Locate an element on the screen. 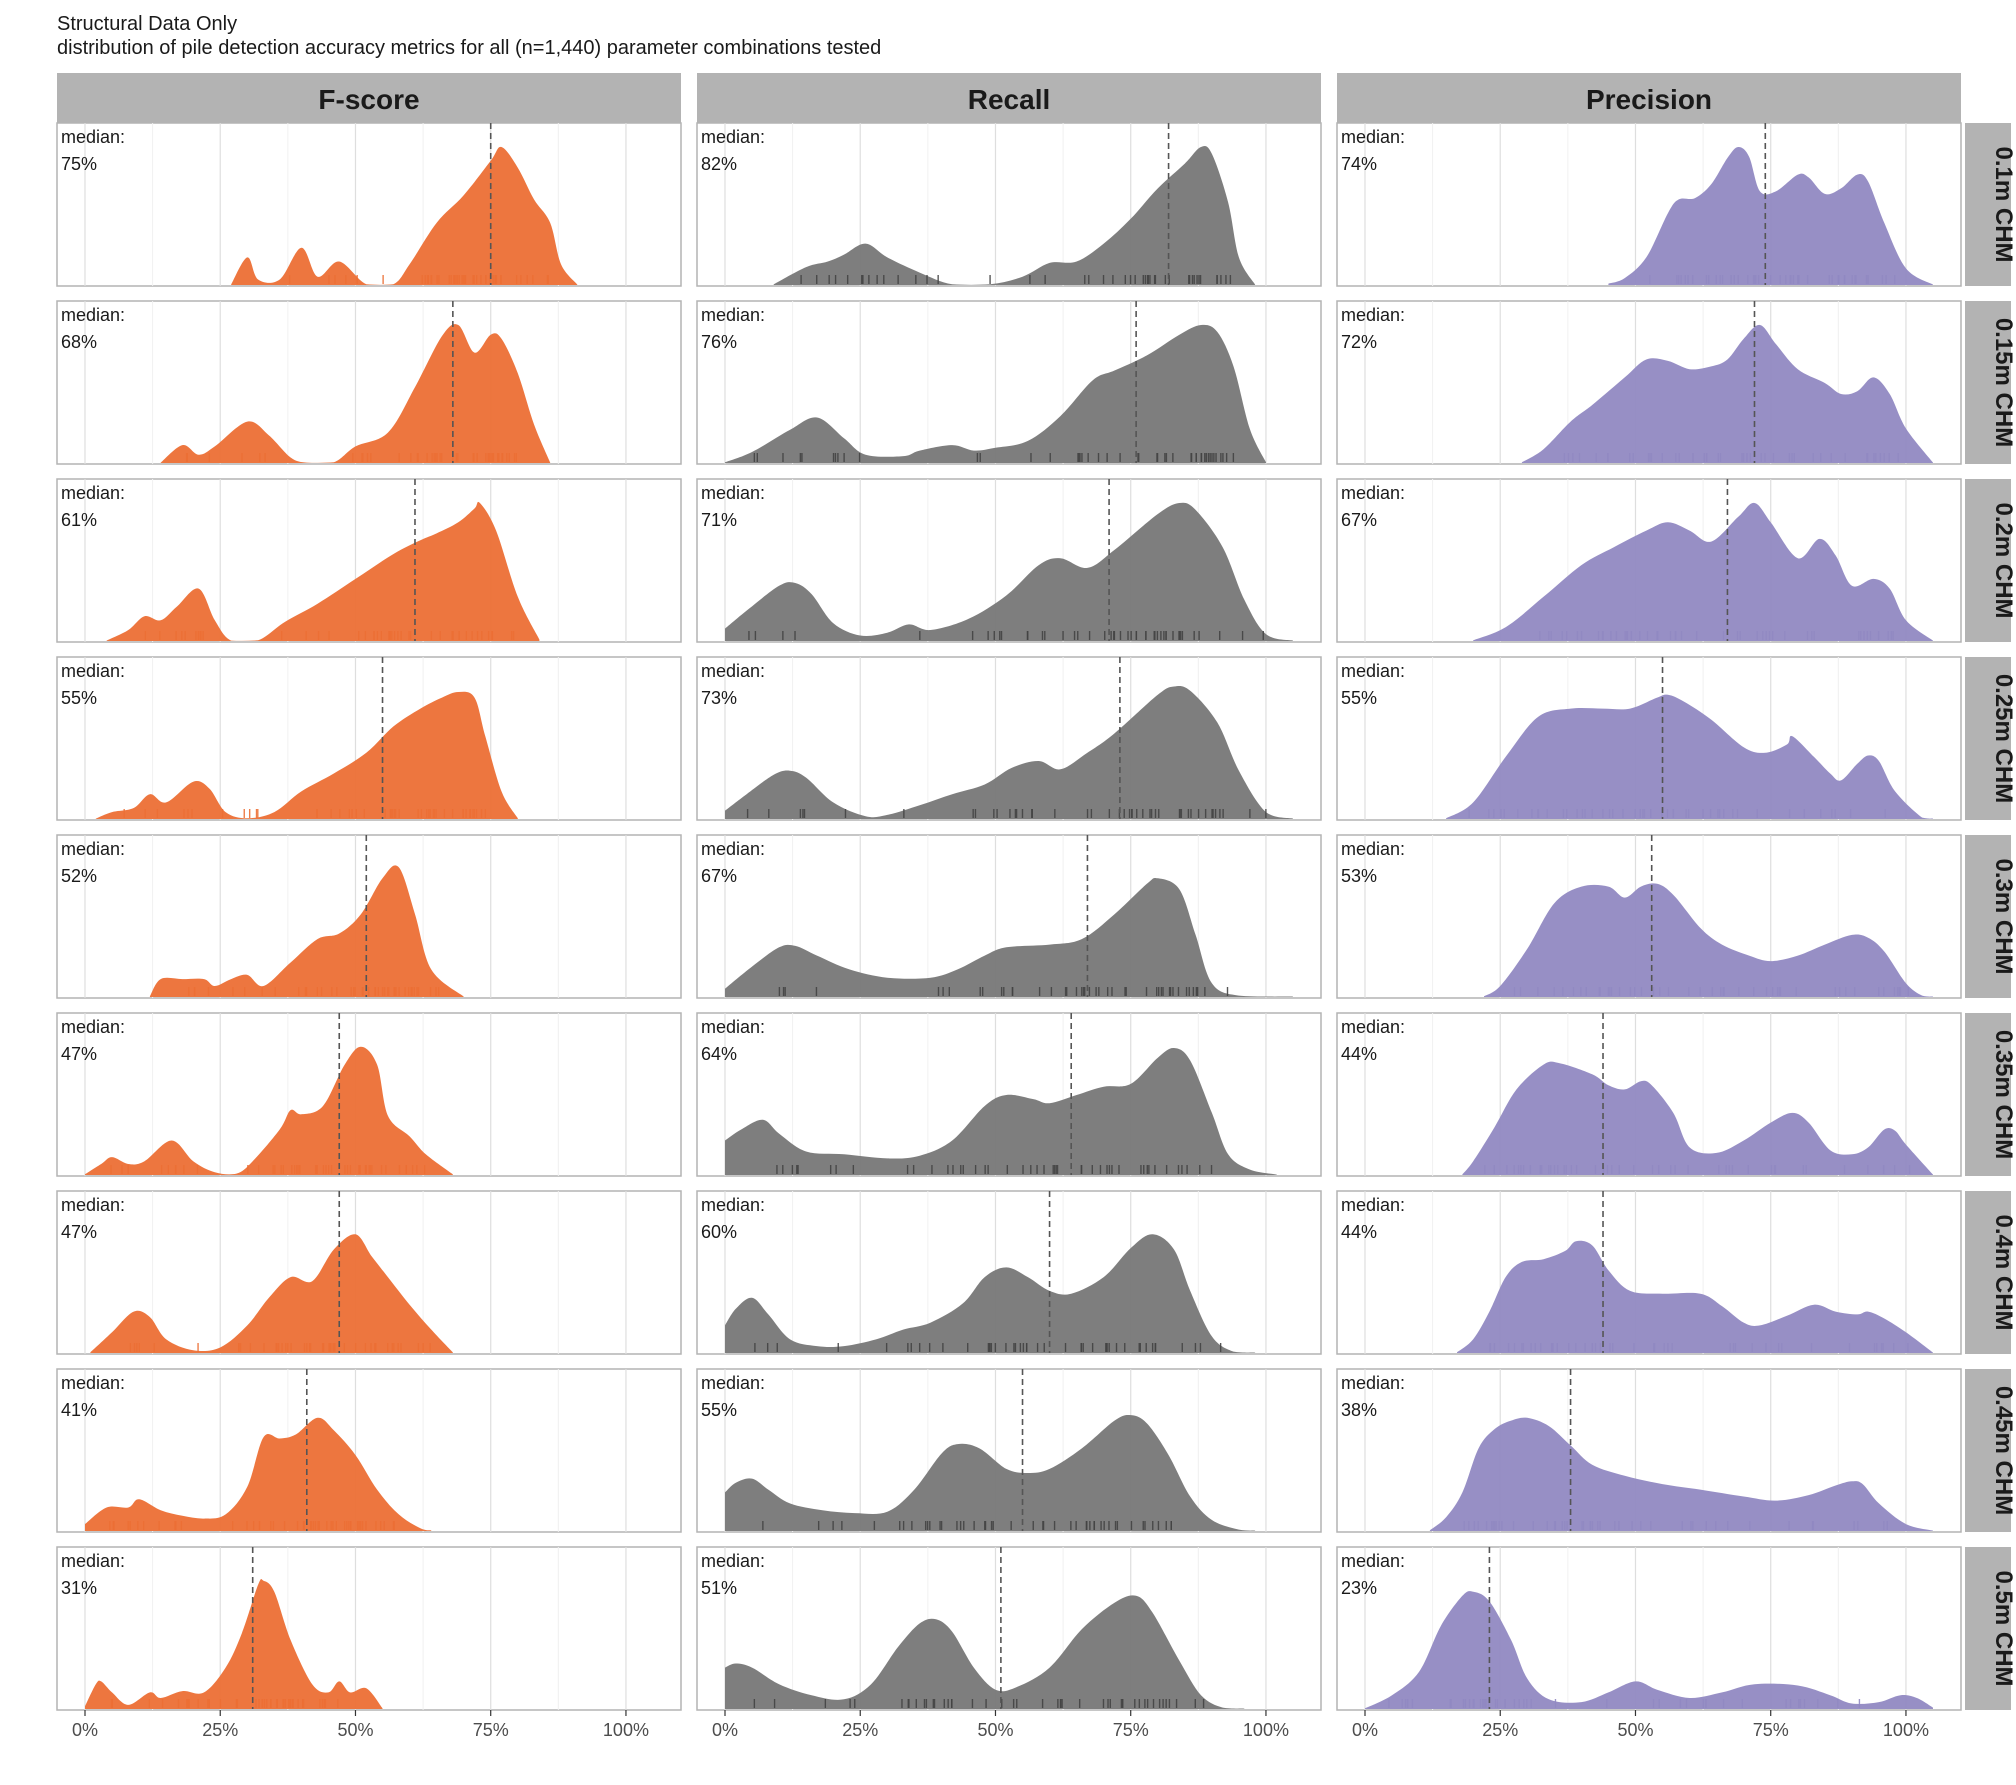  facet-panel: median: 60% is located at coordinates (1009, 1272).